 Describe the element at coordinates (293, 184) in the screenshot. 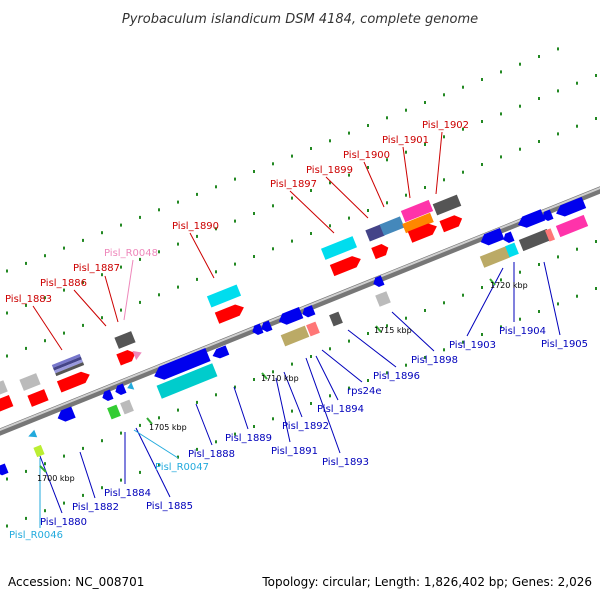

I see `gene-label-pisl-1897: Pisl_1897` at that location.